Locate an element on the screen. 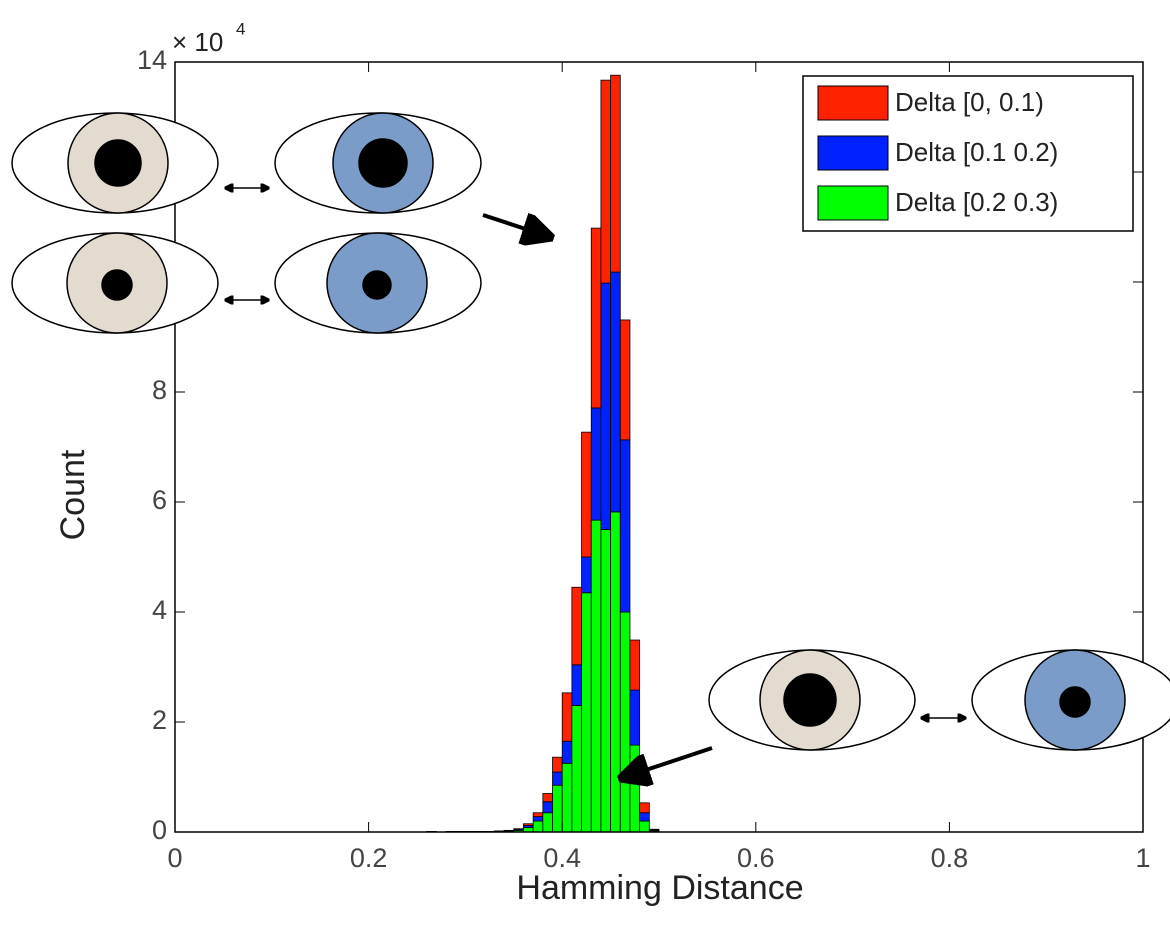 Image resolution: width=1170 pixels, height=945 pixels. x-tick-label: 0.8 is located at coordinates (950, 858).